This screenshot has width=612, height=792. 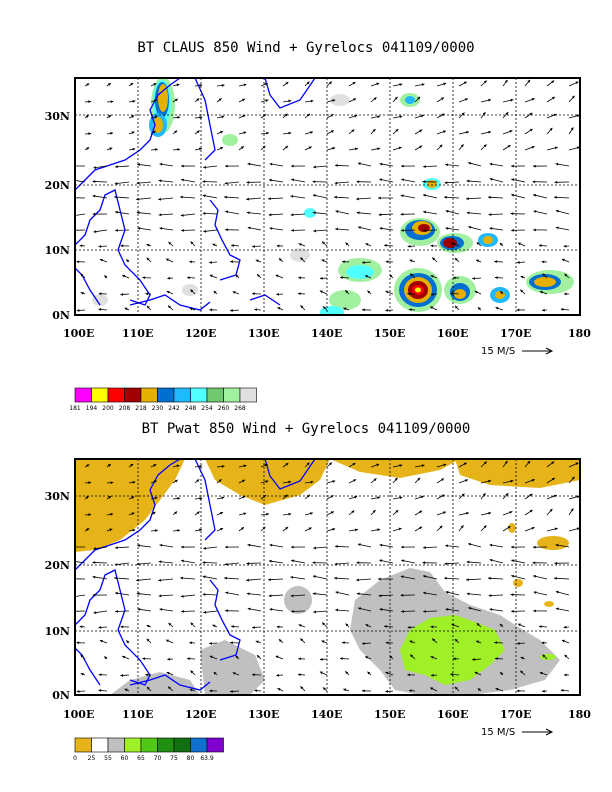 What do you see at coordinates (191, 408) in the screenshot?
I see `colorbar-label: 248` at bounding box center [191, 408].